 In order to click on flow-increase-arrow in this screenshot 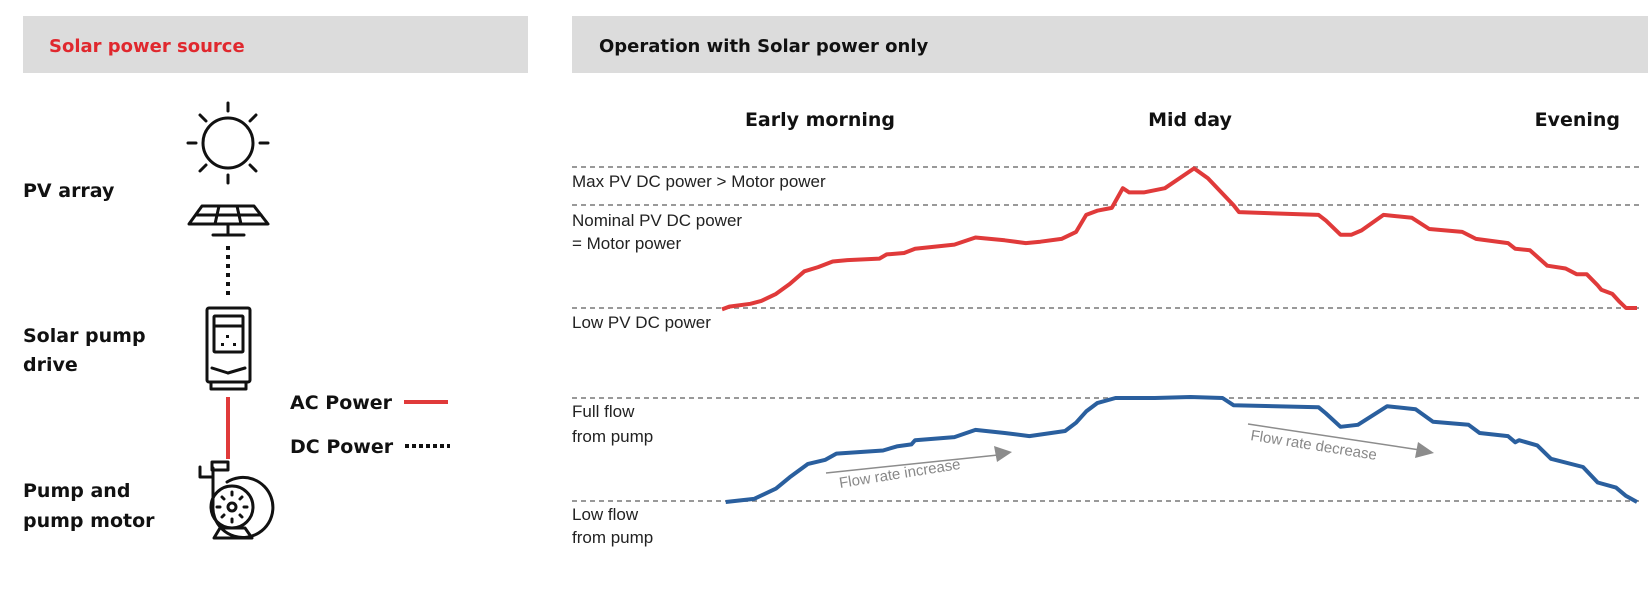, I will do `click(918, 460)`.